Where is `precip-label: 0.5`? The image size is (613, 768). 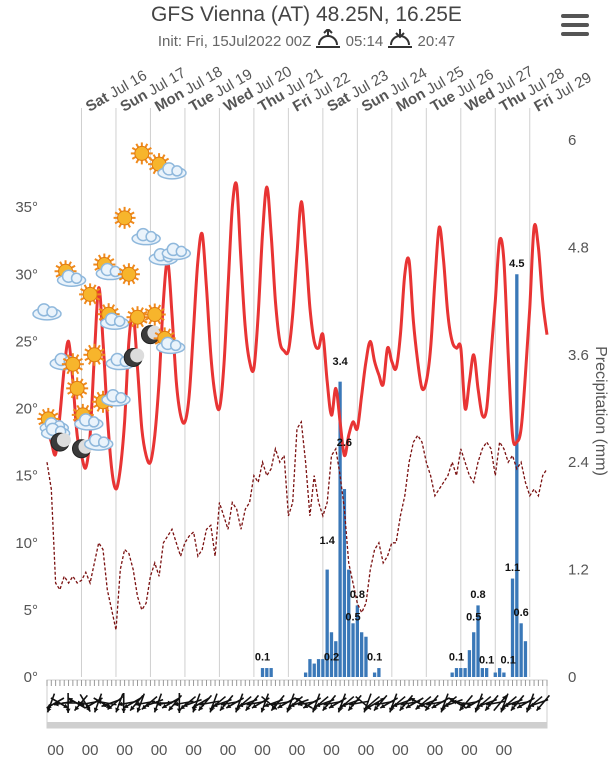 precip-label: 0.5 is located at coordinates (352, 617).